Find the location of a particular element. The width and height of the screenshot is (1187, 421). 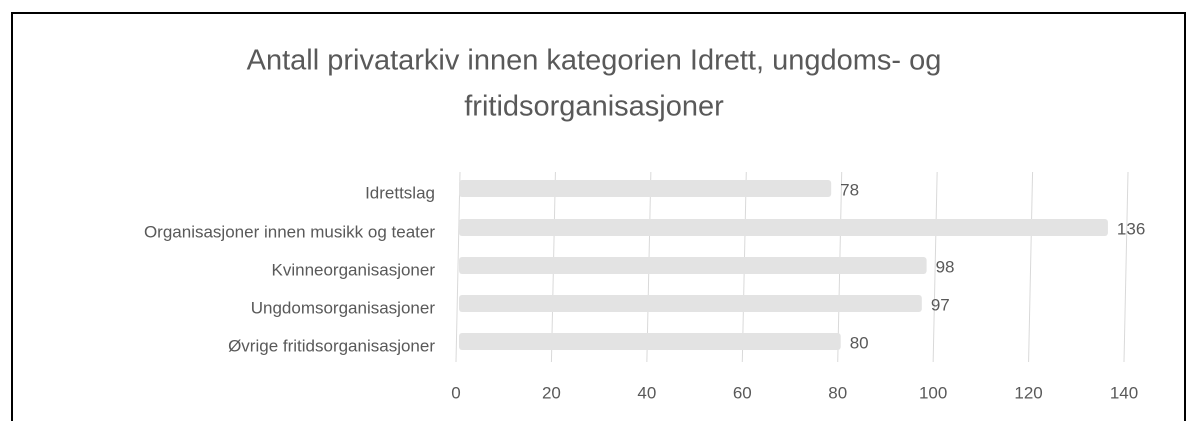

data-label: 78 is located at coordinates (849, 189).